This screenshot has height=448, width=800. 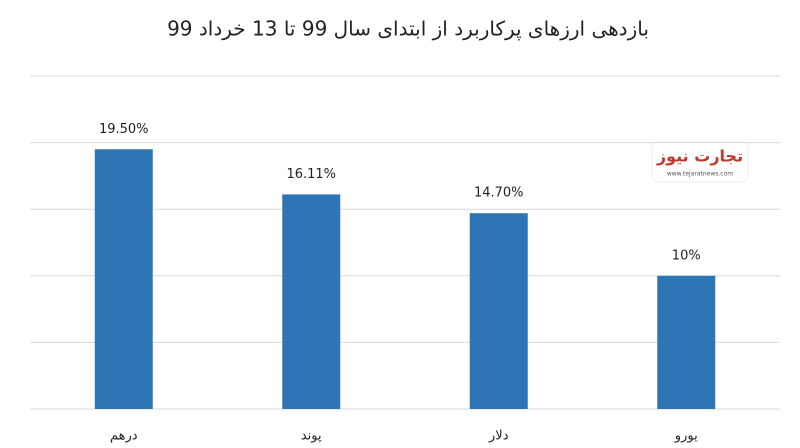 I want to click on logo-box, so click(x=700, y=162).